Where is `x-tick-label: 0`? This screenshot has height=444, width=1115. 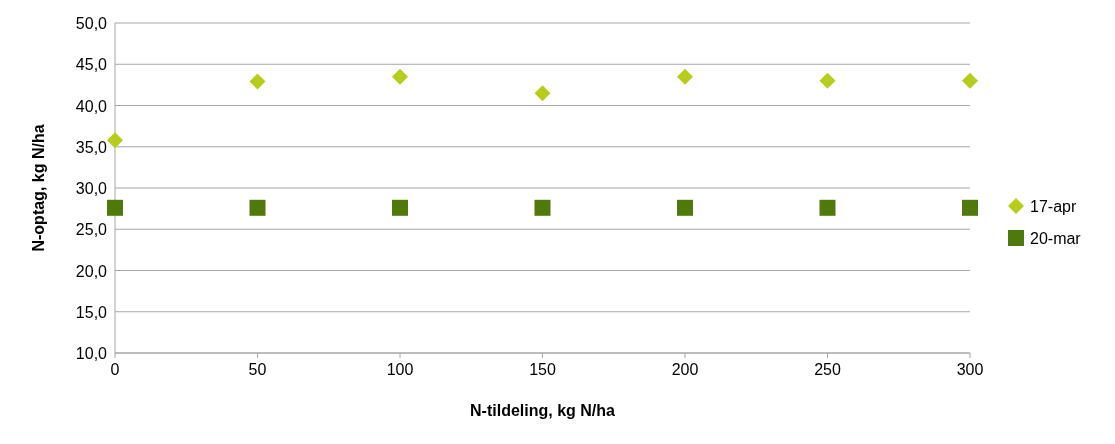 x-tick-label: 0 is located at coordinates (115, 369).